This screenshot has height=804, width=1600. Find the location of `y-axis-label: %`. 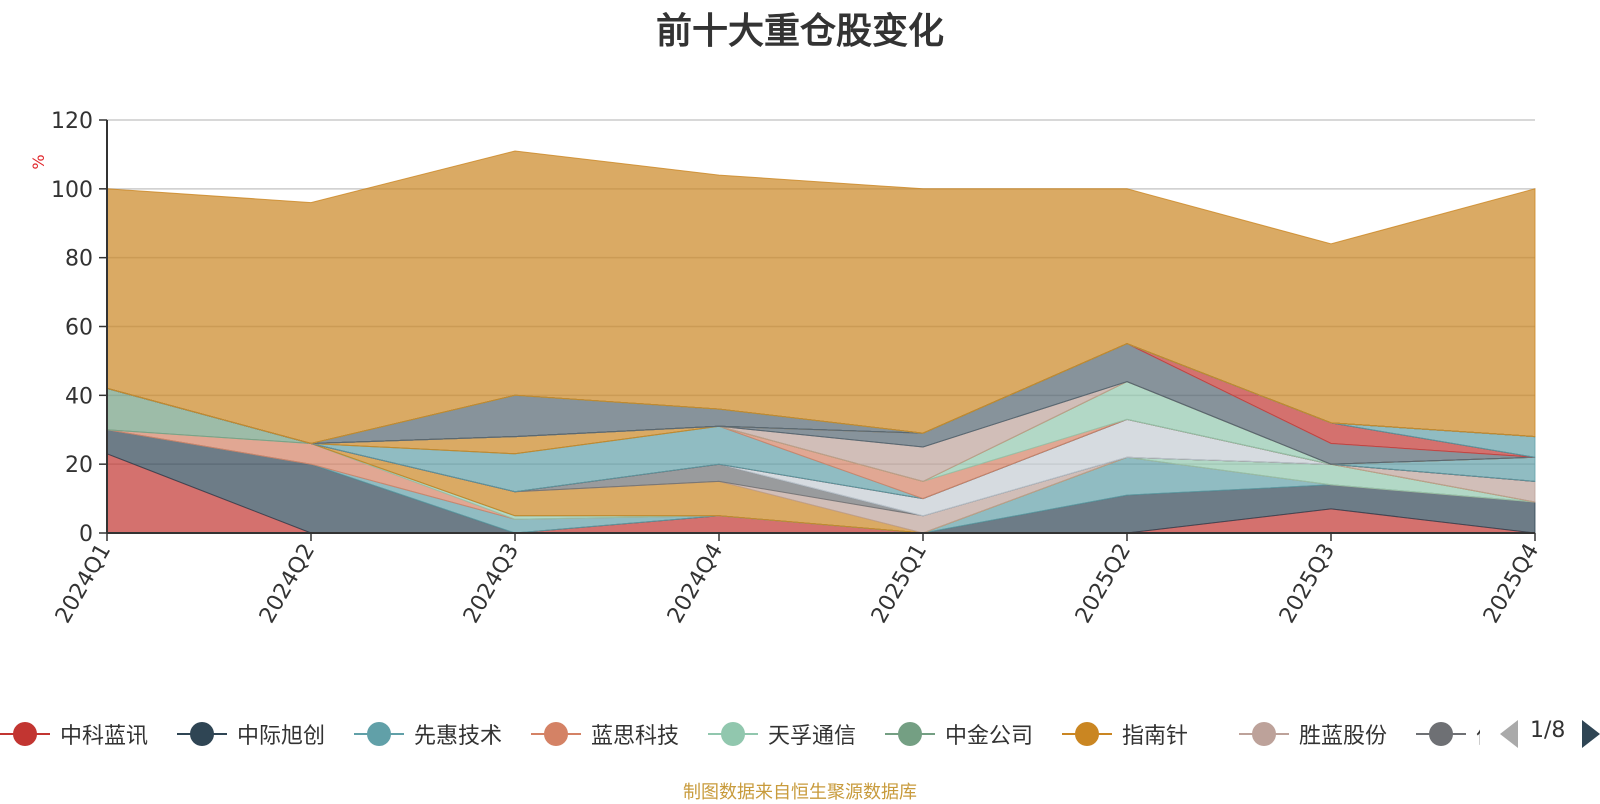

y-axis-label: % is located at coordinates (38, 161).